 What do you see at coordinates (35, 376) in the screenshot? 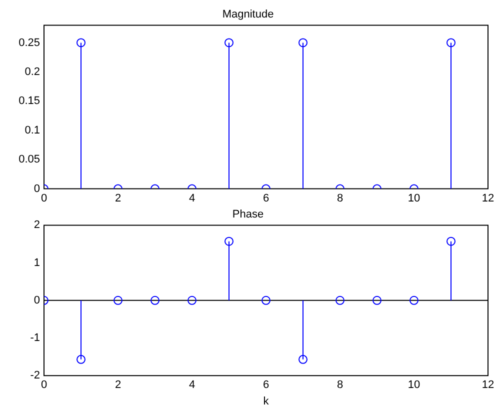
I see `y-tick-label: -2` at bounding box center [35, 376].